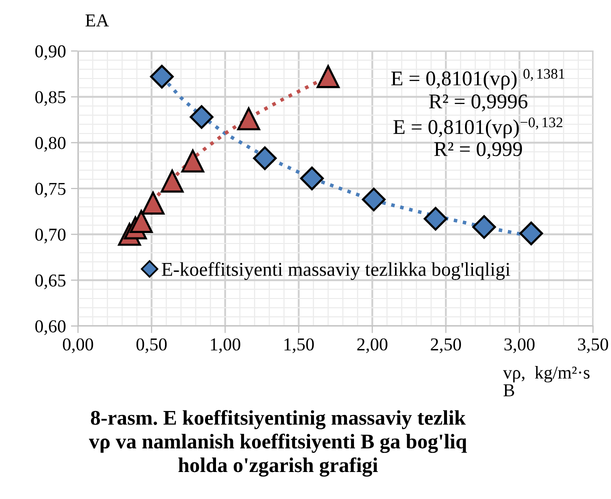  What do you see at coordinates (478, 151) in the screenshot?
I see `annotation: R² = 0,999` at bounding box center [478, 151].